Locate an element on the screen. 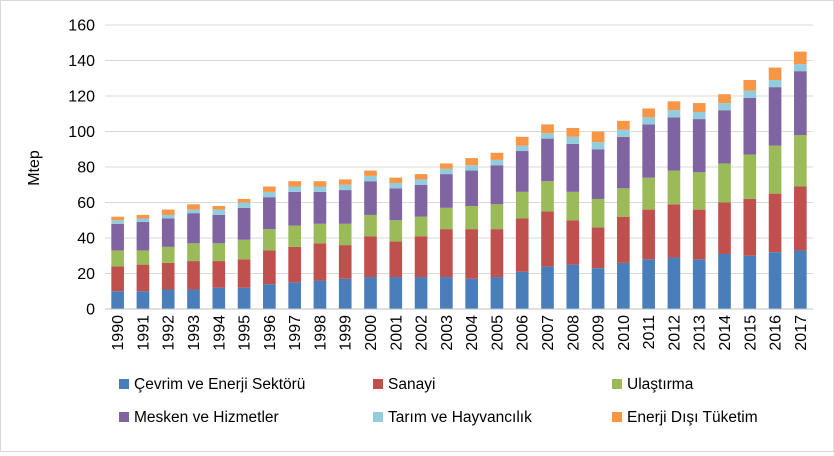  x-tick-label: 2011 is located at coordinates (649, 332).